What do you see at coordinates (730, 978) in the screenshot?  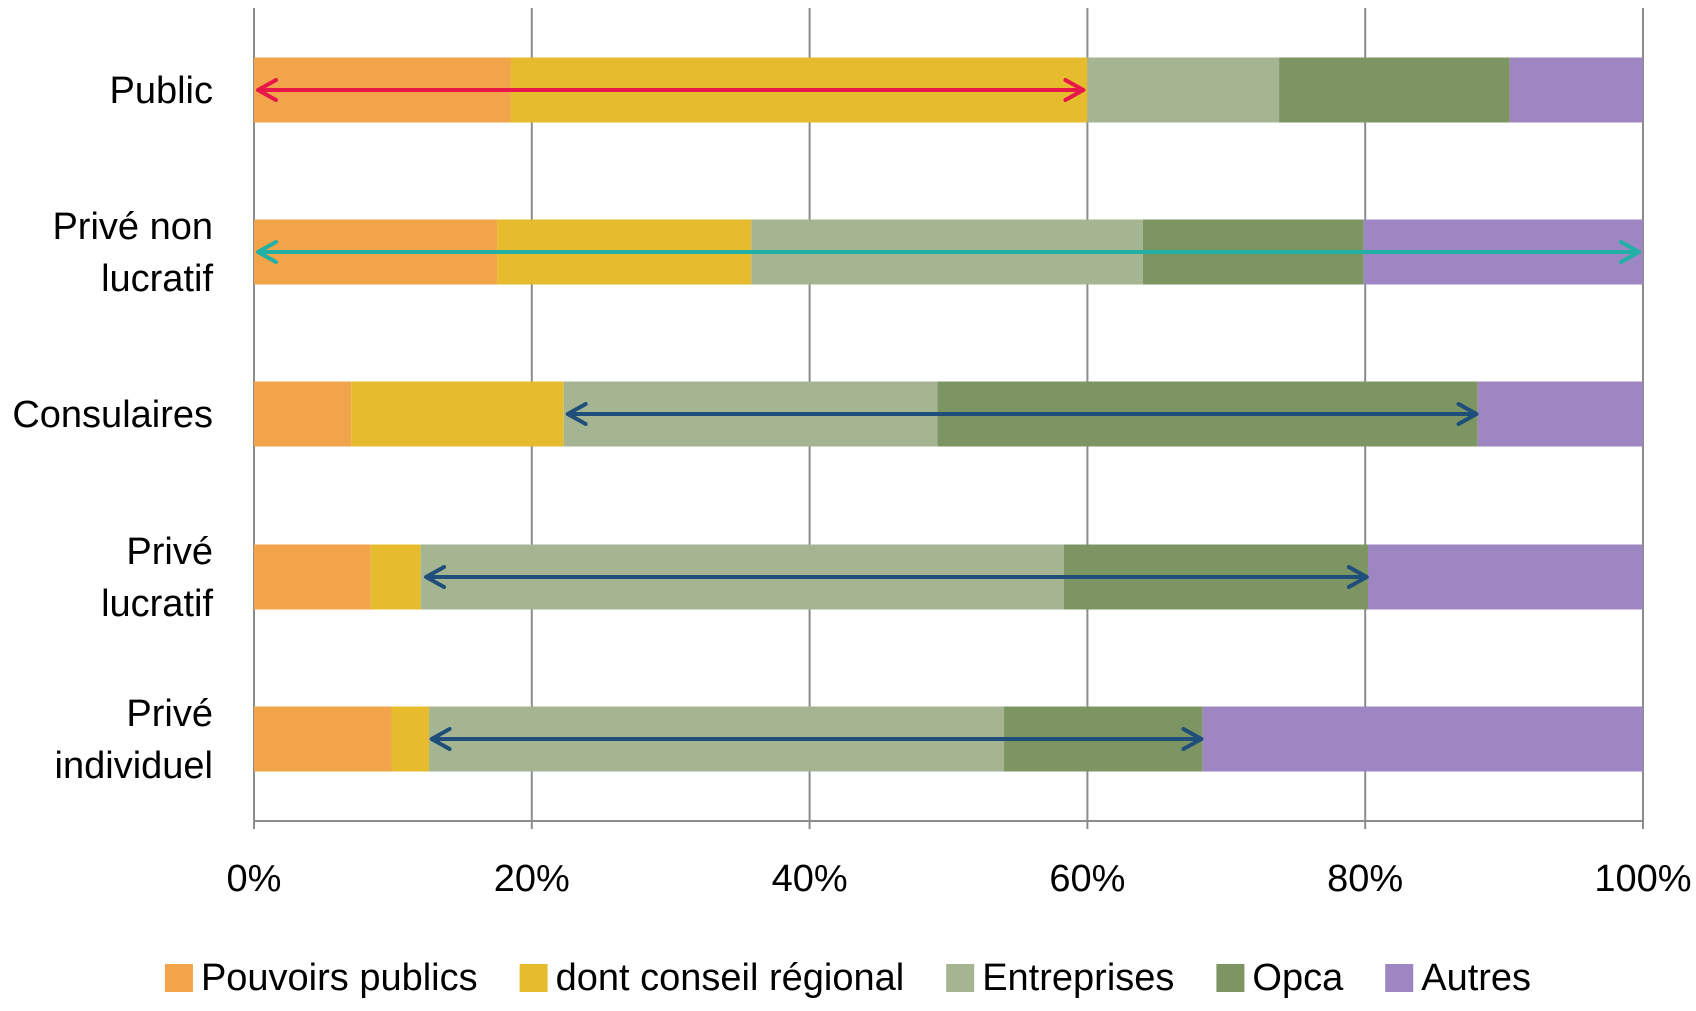 I see `legend-label: dont conseil régional` at bounding box center [730, 978].